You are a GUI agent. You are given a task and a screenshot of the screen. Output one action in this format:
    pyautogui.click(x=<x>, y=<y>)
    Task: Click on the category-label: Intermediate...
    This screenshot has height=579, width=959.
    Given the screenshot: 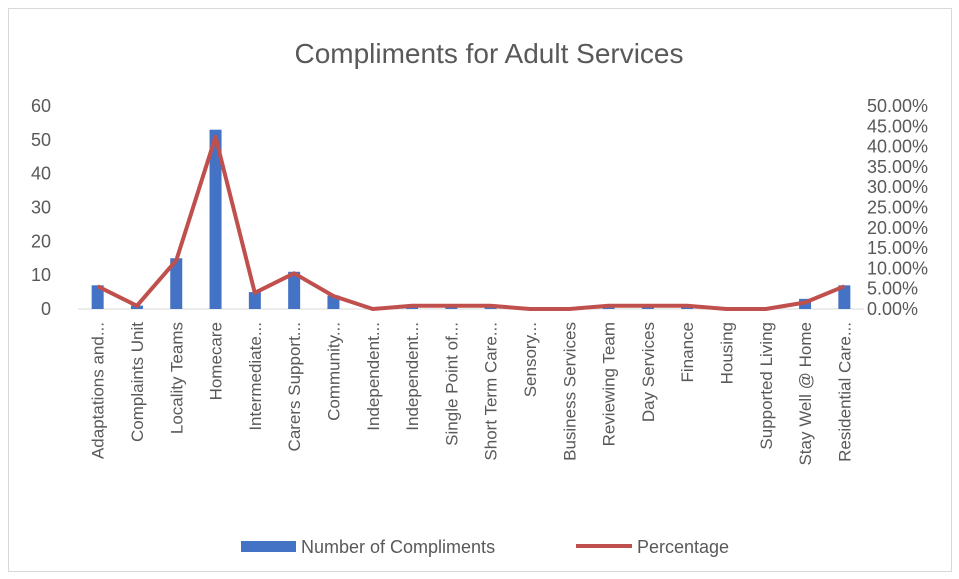 What is the action you would take?
    pyautogui.click(x=255, y=376)
    